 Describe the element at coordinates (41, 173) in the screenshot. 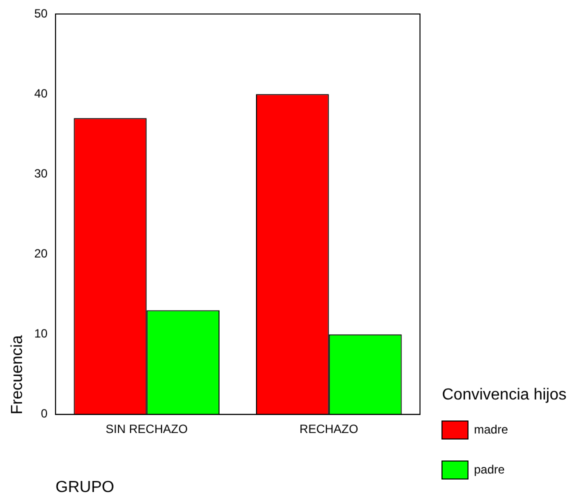

I see `y-tick-label: 30` at that location.